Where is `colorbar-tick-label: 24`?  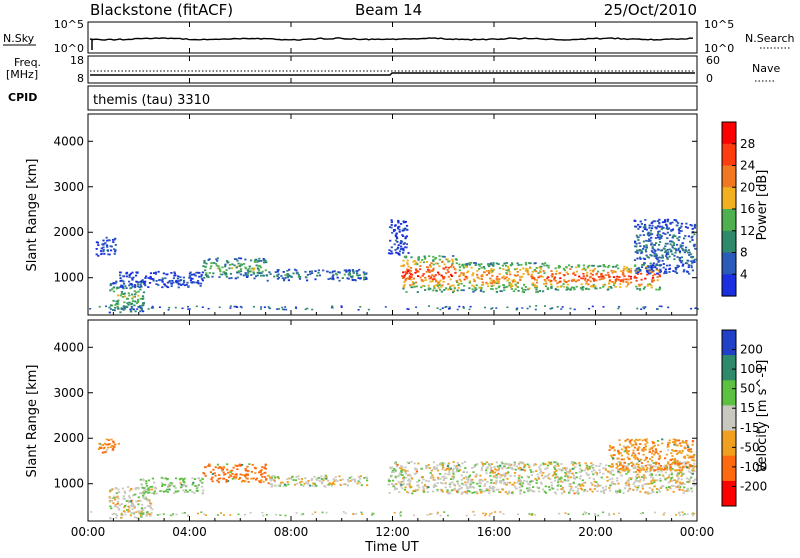 colorbar-tick-label: 24 is located at coordinates (747, 166).